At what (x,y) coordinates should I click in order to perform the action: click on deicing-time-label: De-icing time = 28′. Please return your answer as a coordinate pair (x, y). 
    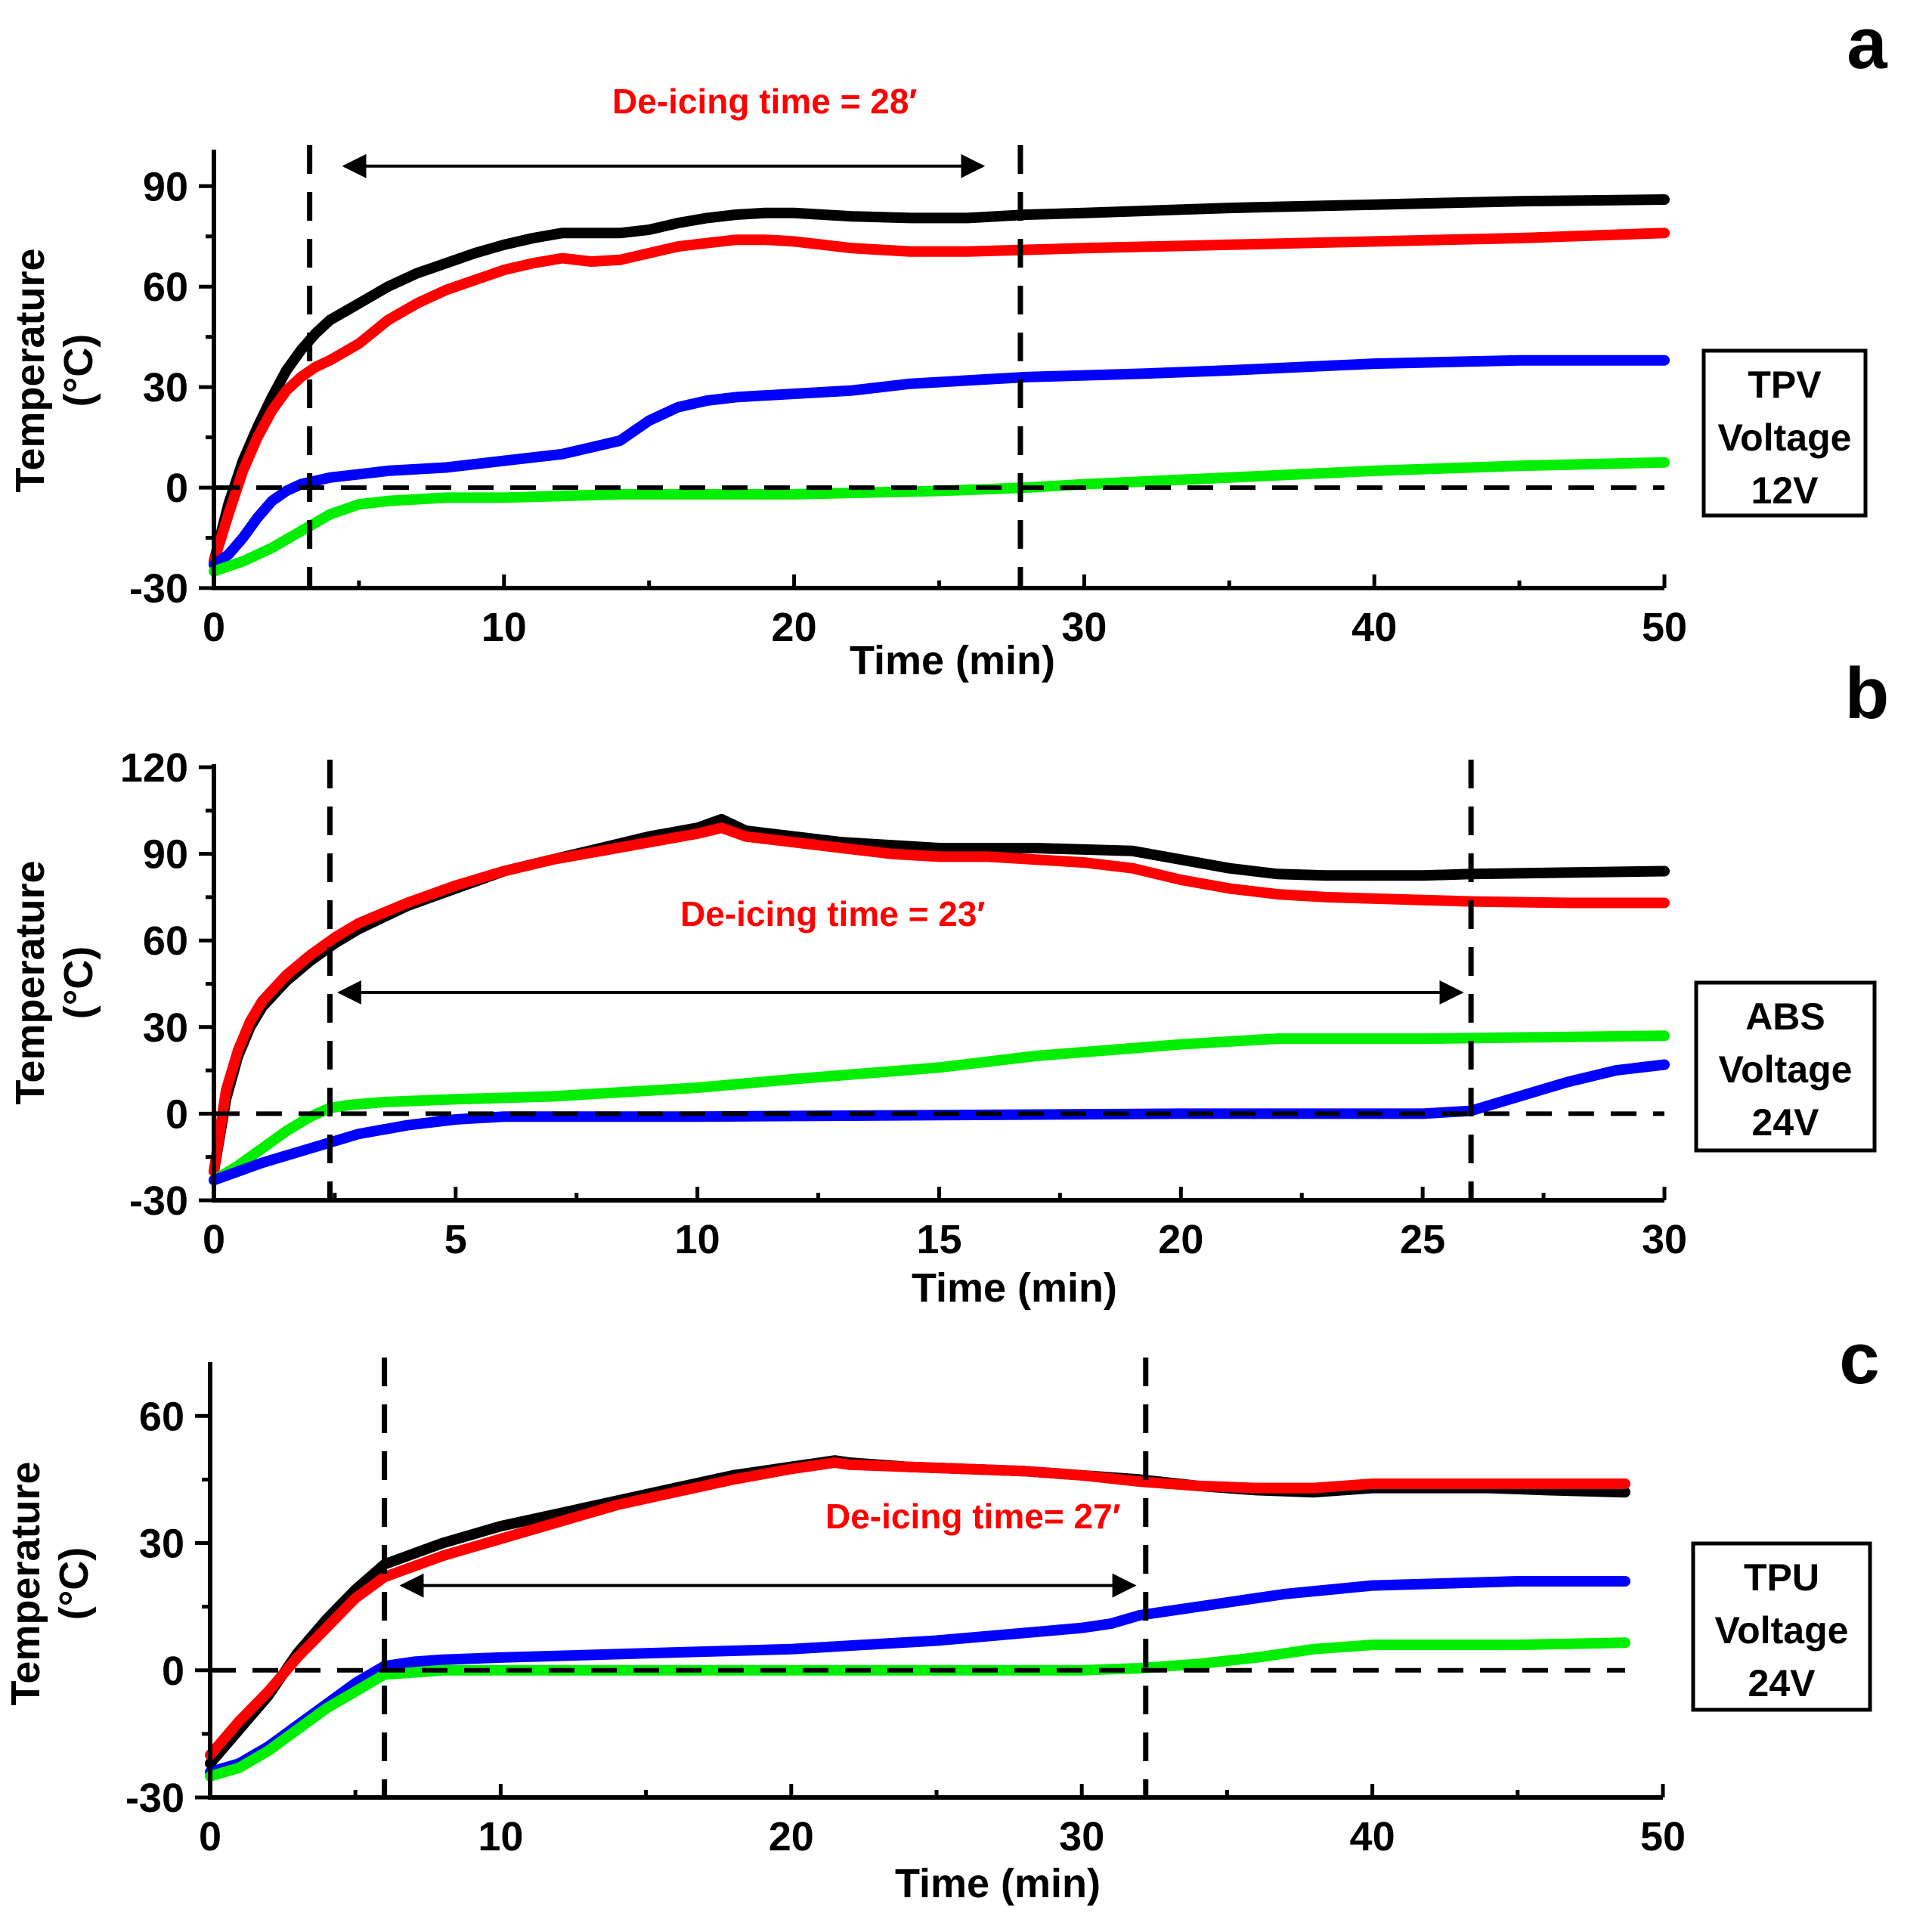
    Looking at the image, I should click on (764, 101).